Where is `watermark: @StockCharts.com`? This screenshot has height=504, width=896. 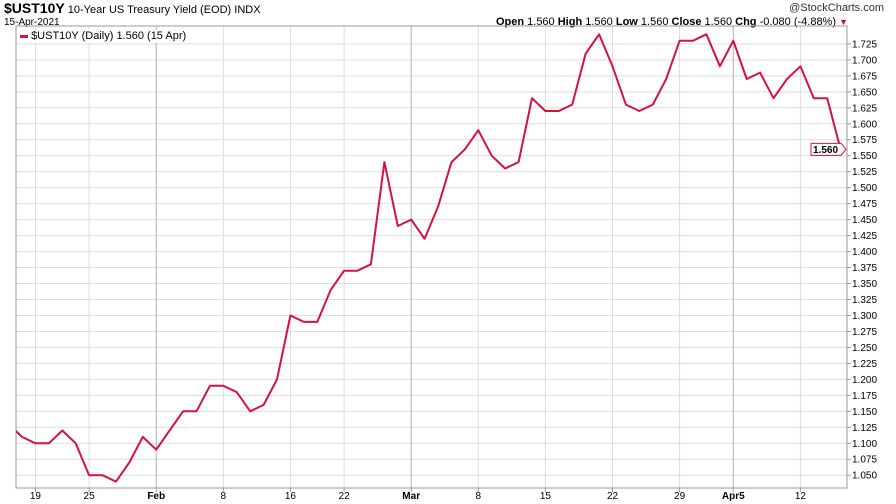
watermark: @StockCharts.com is located at coordinates (836, 8).